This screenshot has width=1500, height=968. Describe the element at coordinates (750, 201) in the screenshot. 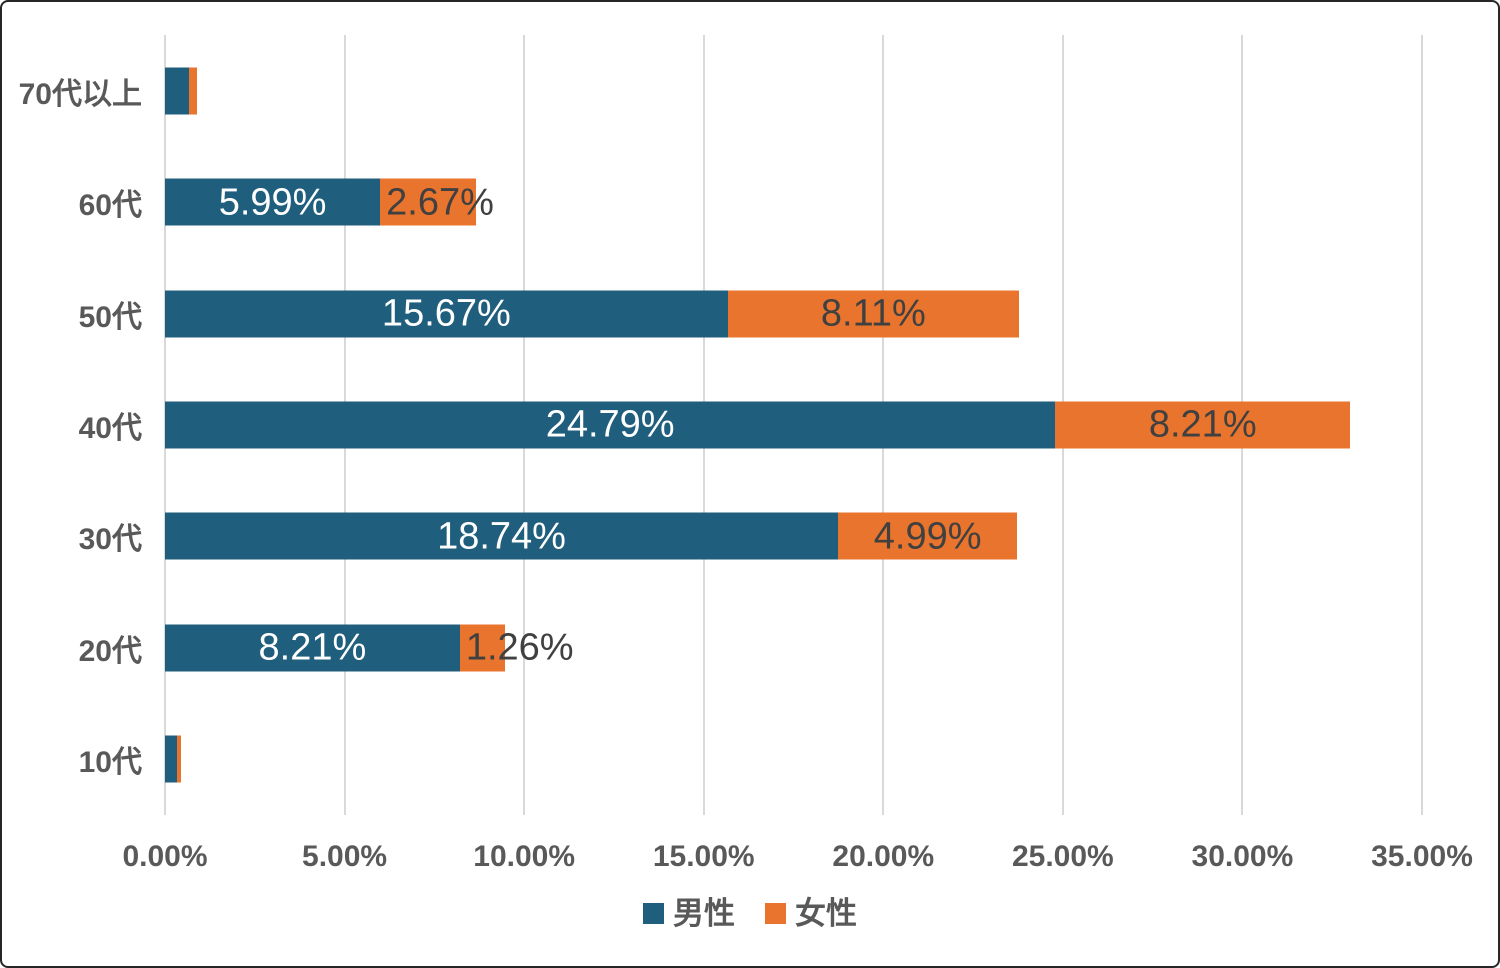

I see `bar-row: 60代 5.99% 2.67%` at that location.